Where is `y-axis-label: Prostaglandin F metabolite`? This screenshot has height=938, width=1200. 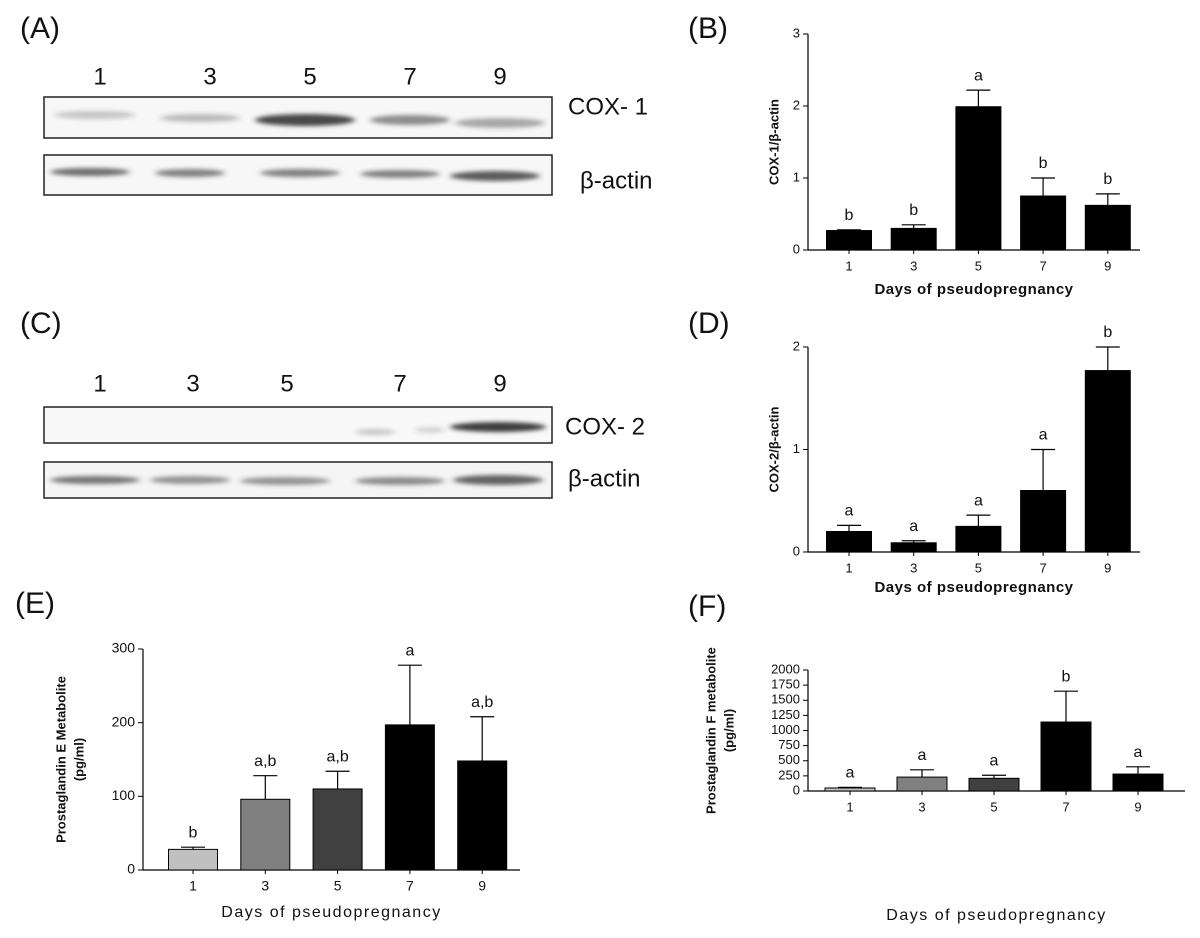 y-axis-label: Prostaglandin F metabolite is located at coordinates (710, 730).